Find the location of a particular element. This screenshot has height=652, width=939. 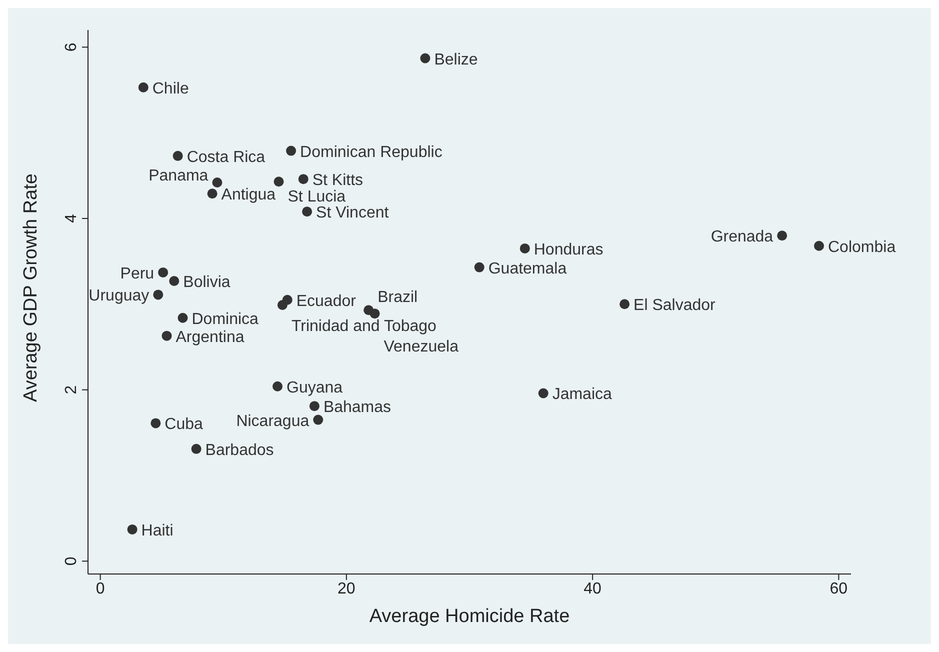

y-tick-label: 4 is located at coordinates (71, 218).